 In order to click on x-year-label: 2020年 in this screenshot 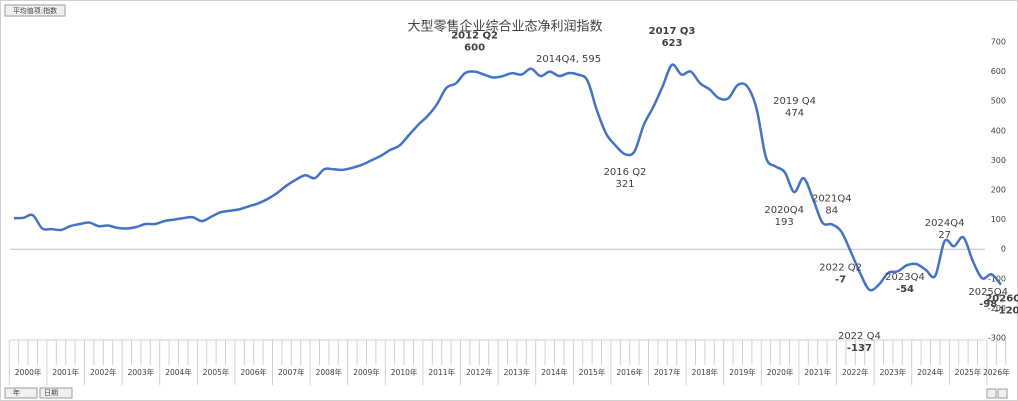, I will do `click(780, 372)`.